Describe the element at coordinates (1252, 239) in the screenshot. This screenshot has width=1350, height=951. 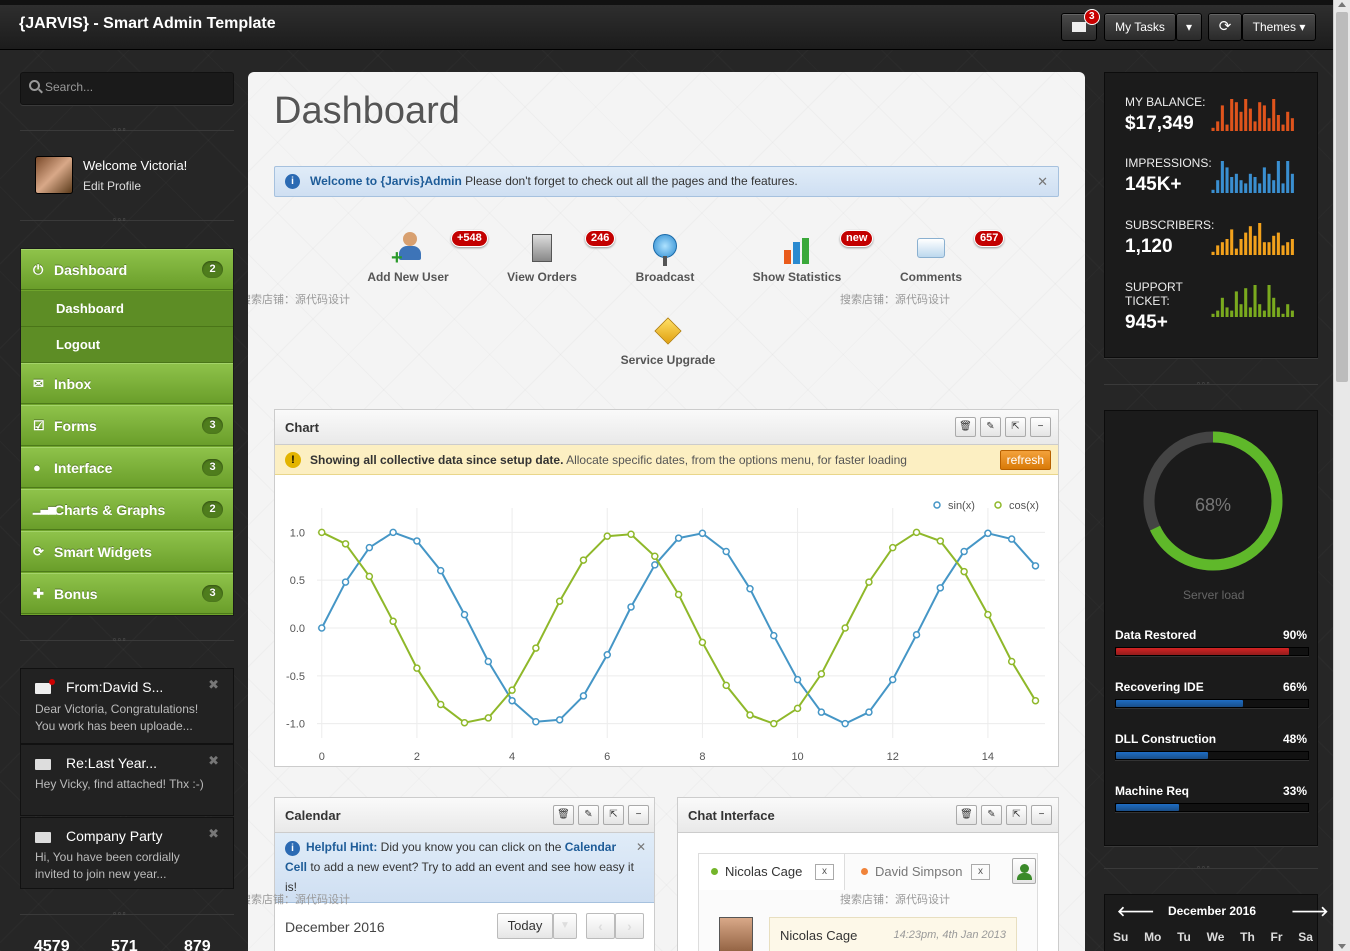
I see `sparkline-subscribers` at that location.